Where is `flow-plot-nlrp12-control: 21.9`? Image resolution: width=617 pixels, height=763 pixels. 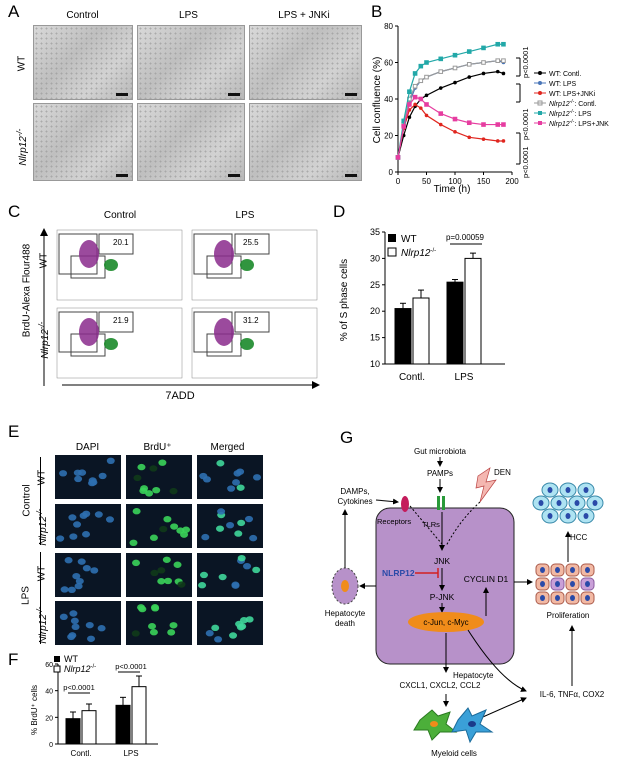
flow-plot-nlrp12-control: 21.9 is located at coordinates (119, 343).